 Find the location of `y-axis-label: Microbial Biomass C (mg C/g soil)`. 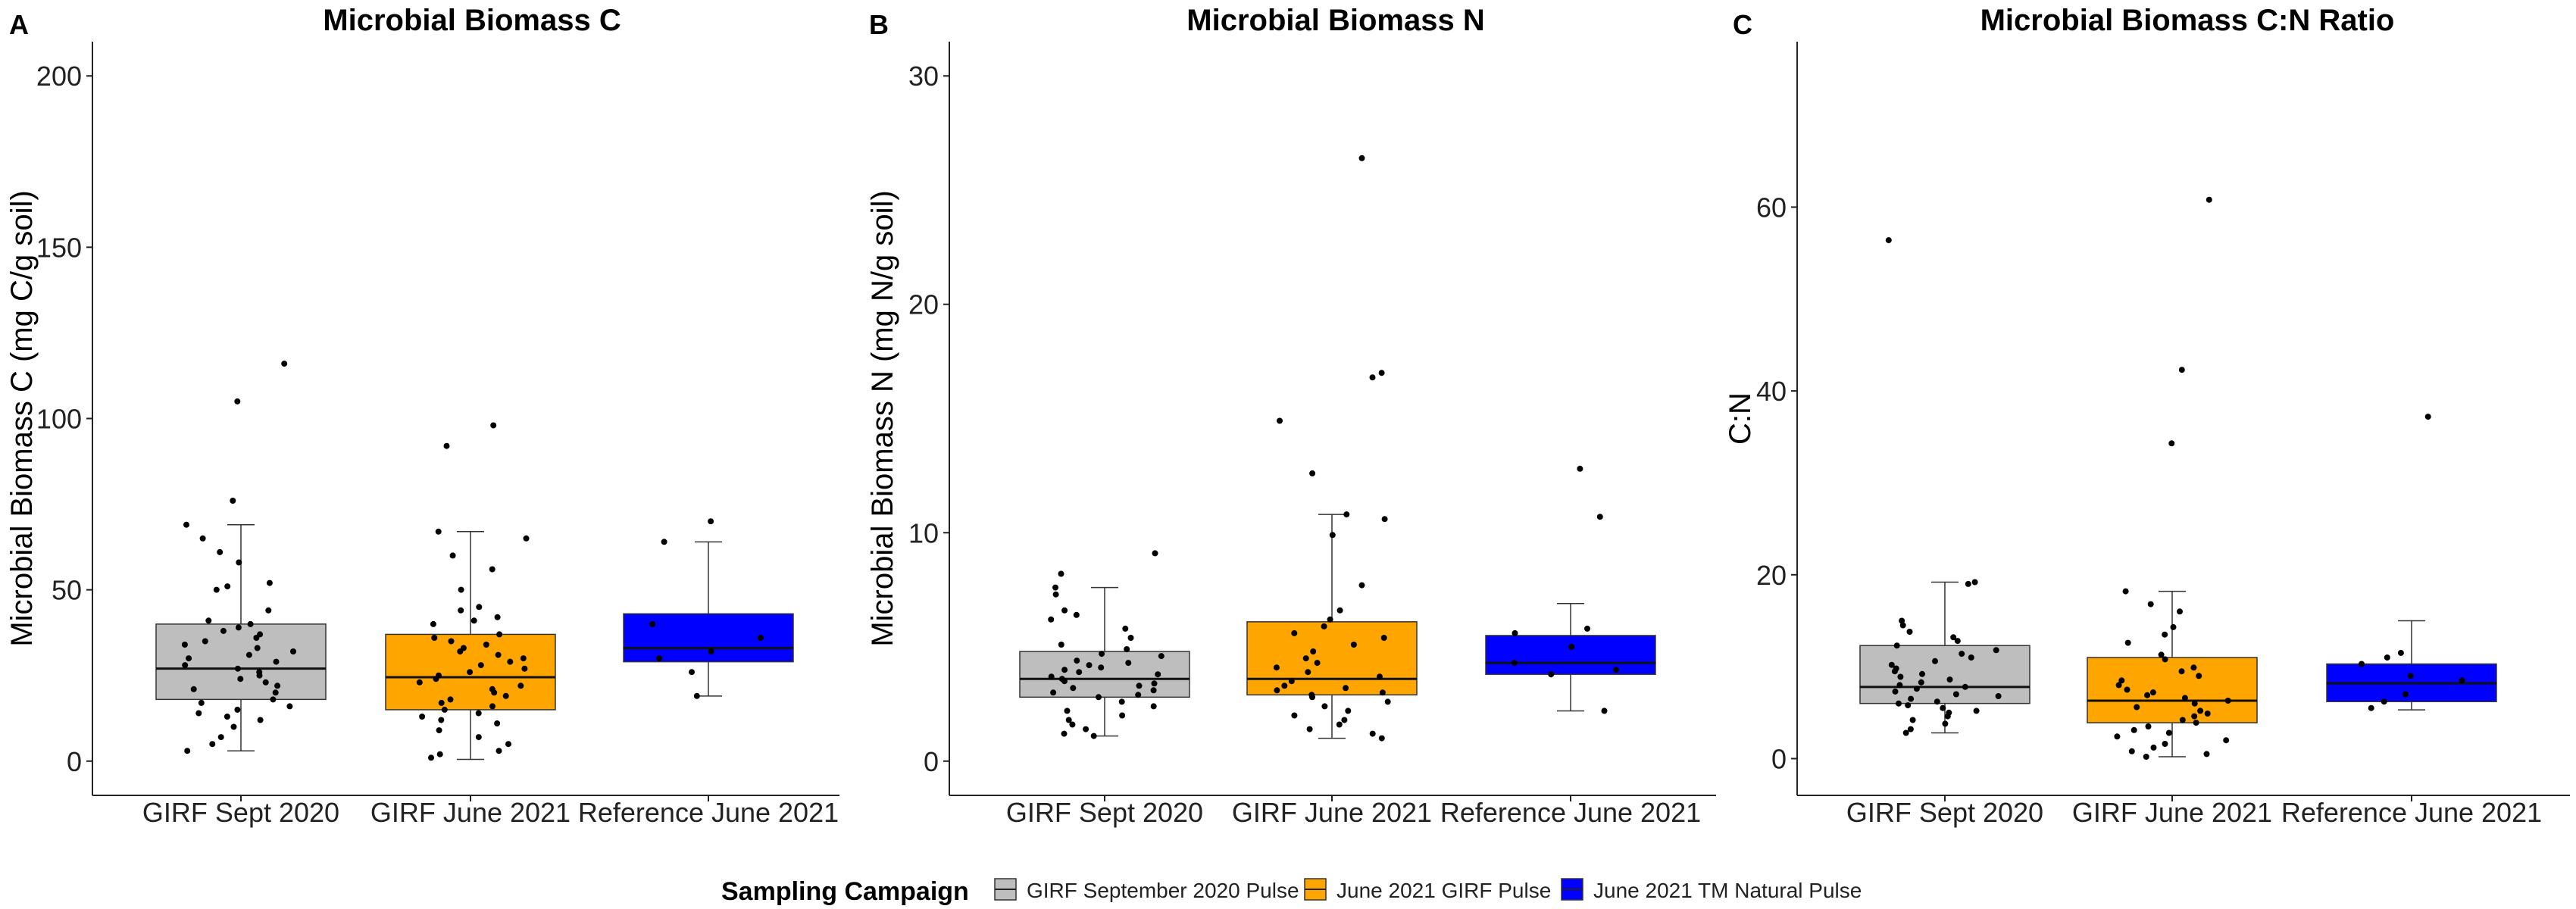

y-axis-label: Microbial Biomass C (mg C/g soil) is located at coordinates (22, 418).